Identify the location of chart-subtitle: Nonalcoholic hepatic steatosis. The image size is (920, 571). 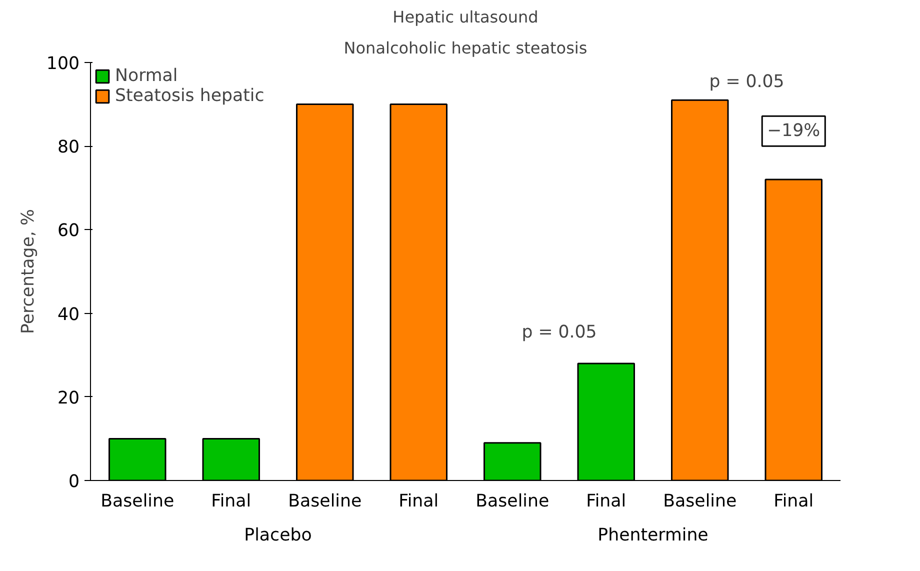
(466, 48).